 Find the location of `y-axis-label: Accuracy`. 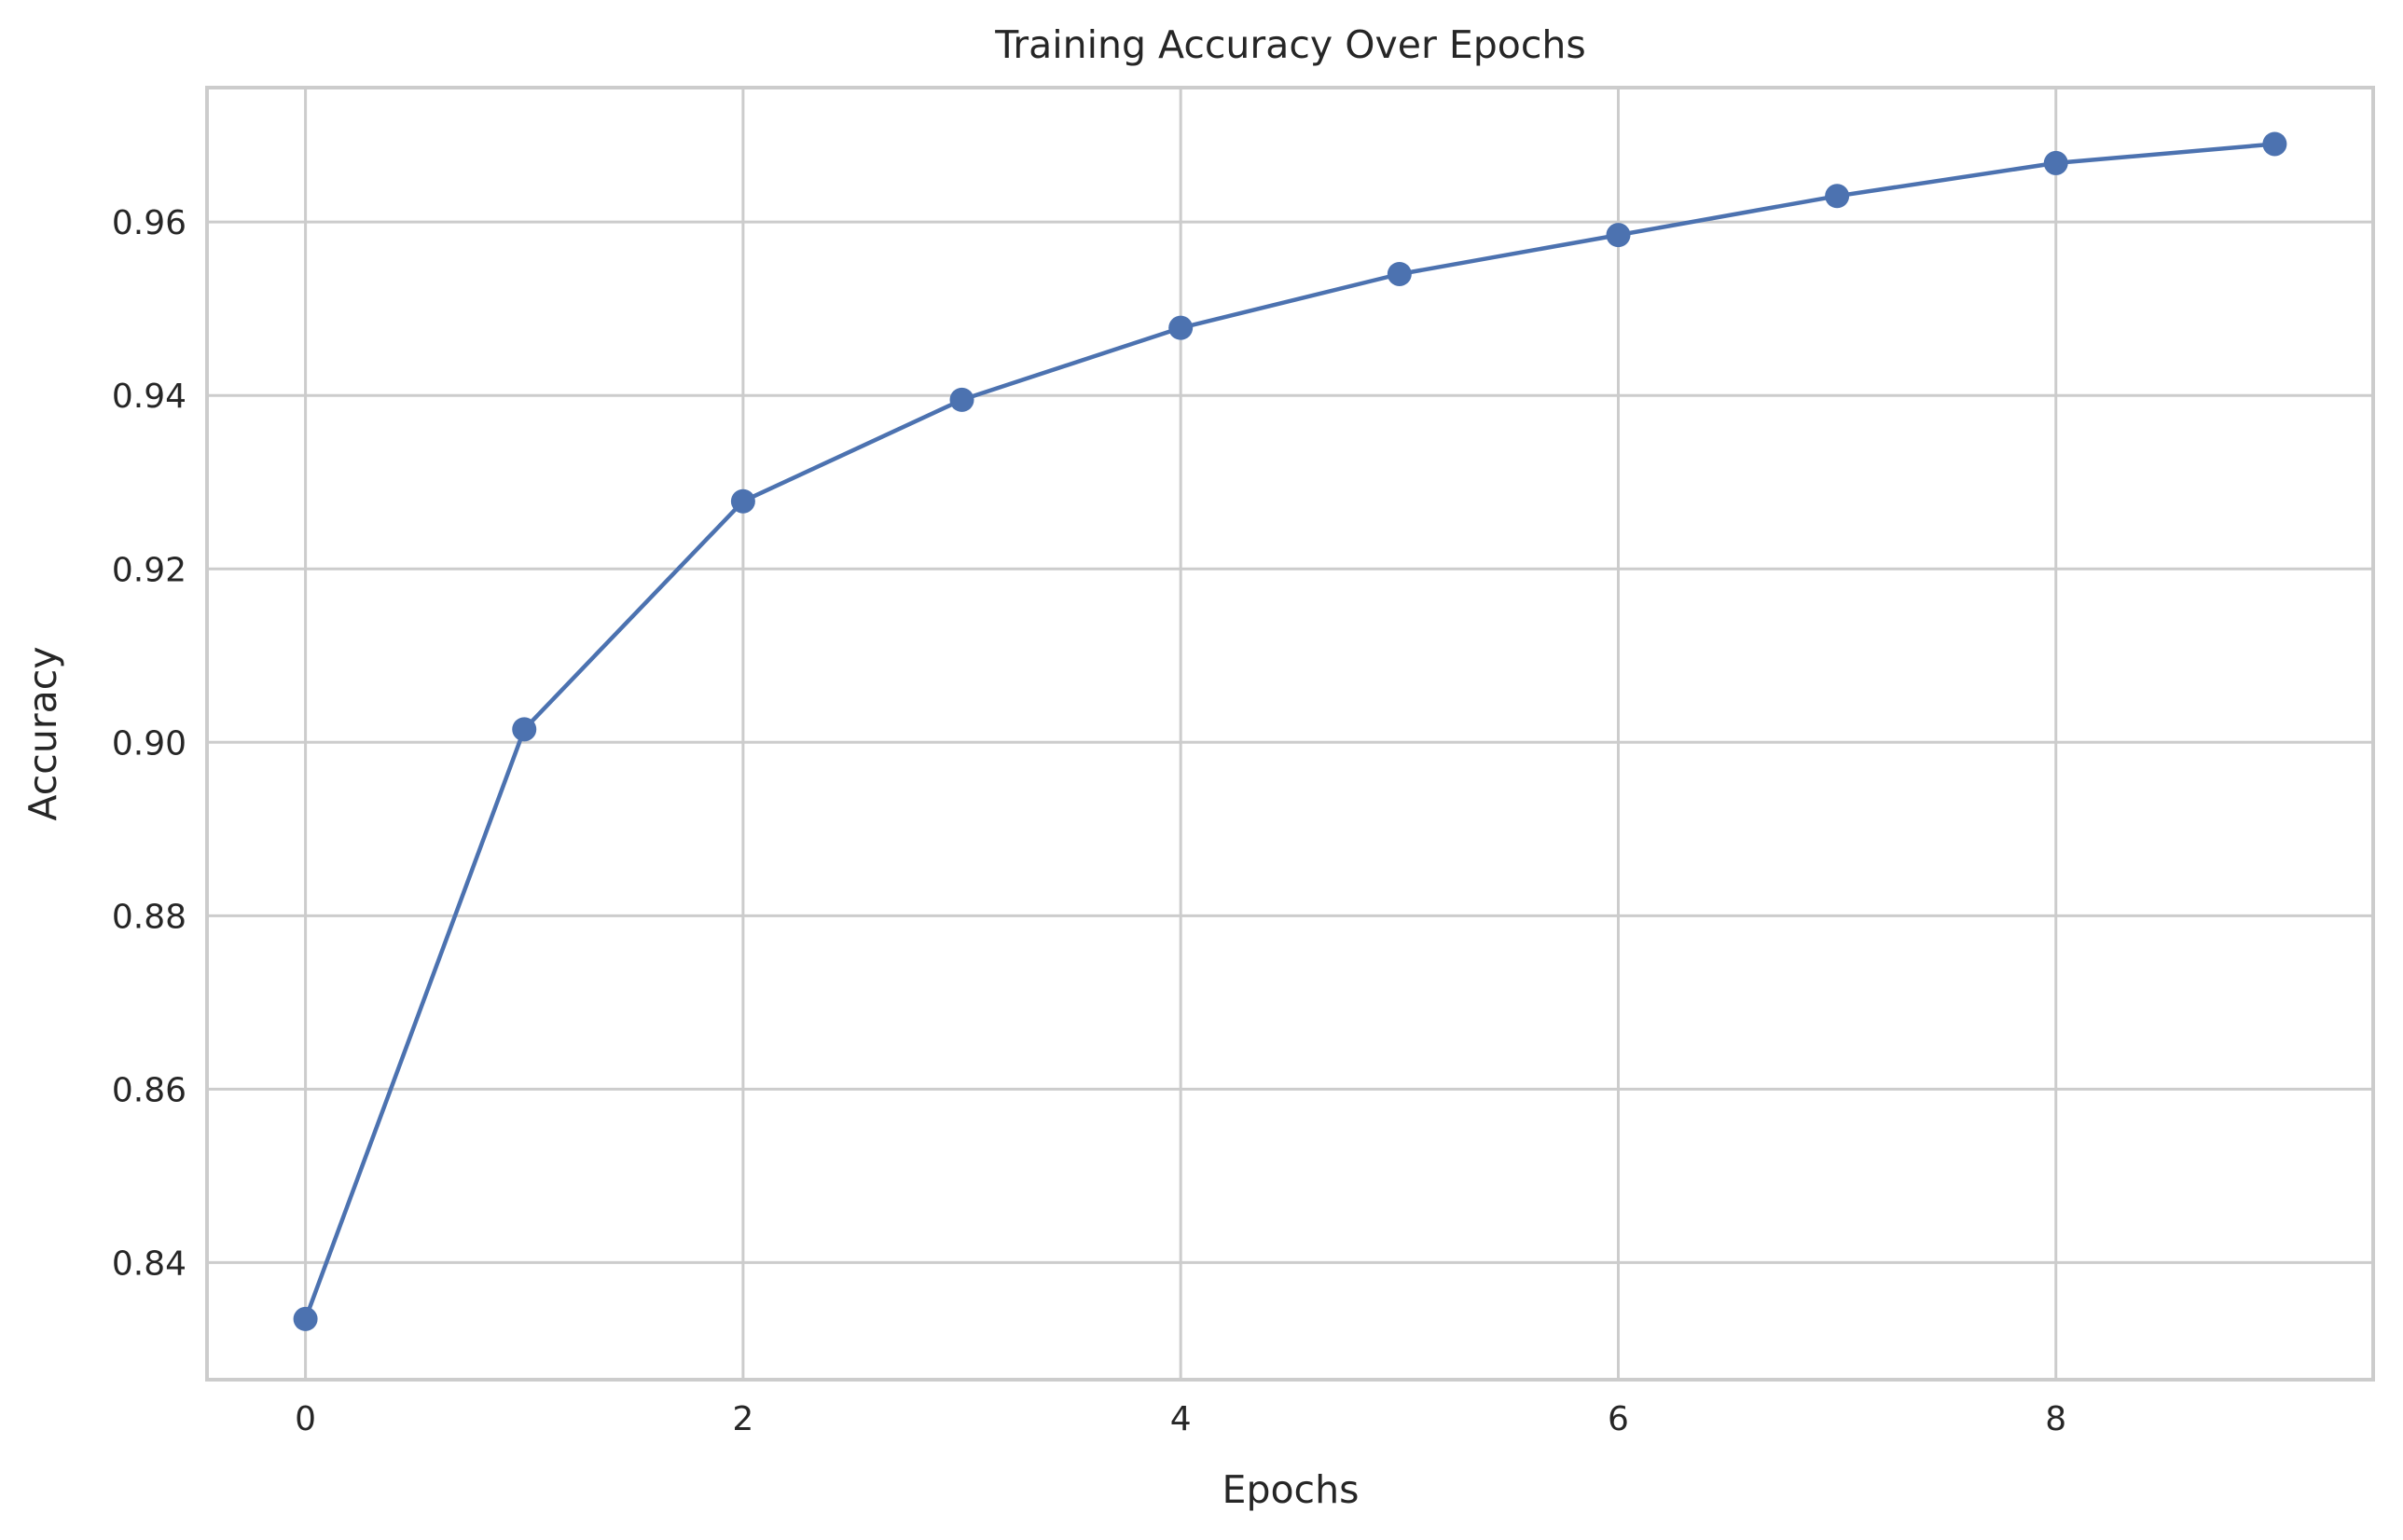

y-axis-label: Accuracy is located at coordinates (43, 733).